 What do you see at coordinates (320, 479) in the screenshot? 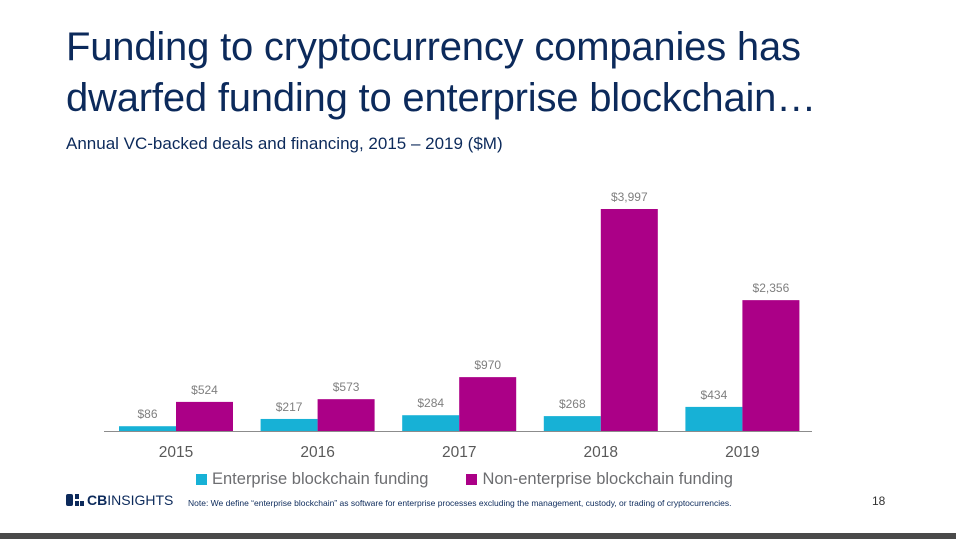
I see `legend-label-enterprise: Enterprise blockchain funding` at bounding box center [320, 479].